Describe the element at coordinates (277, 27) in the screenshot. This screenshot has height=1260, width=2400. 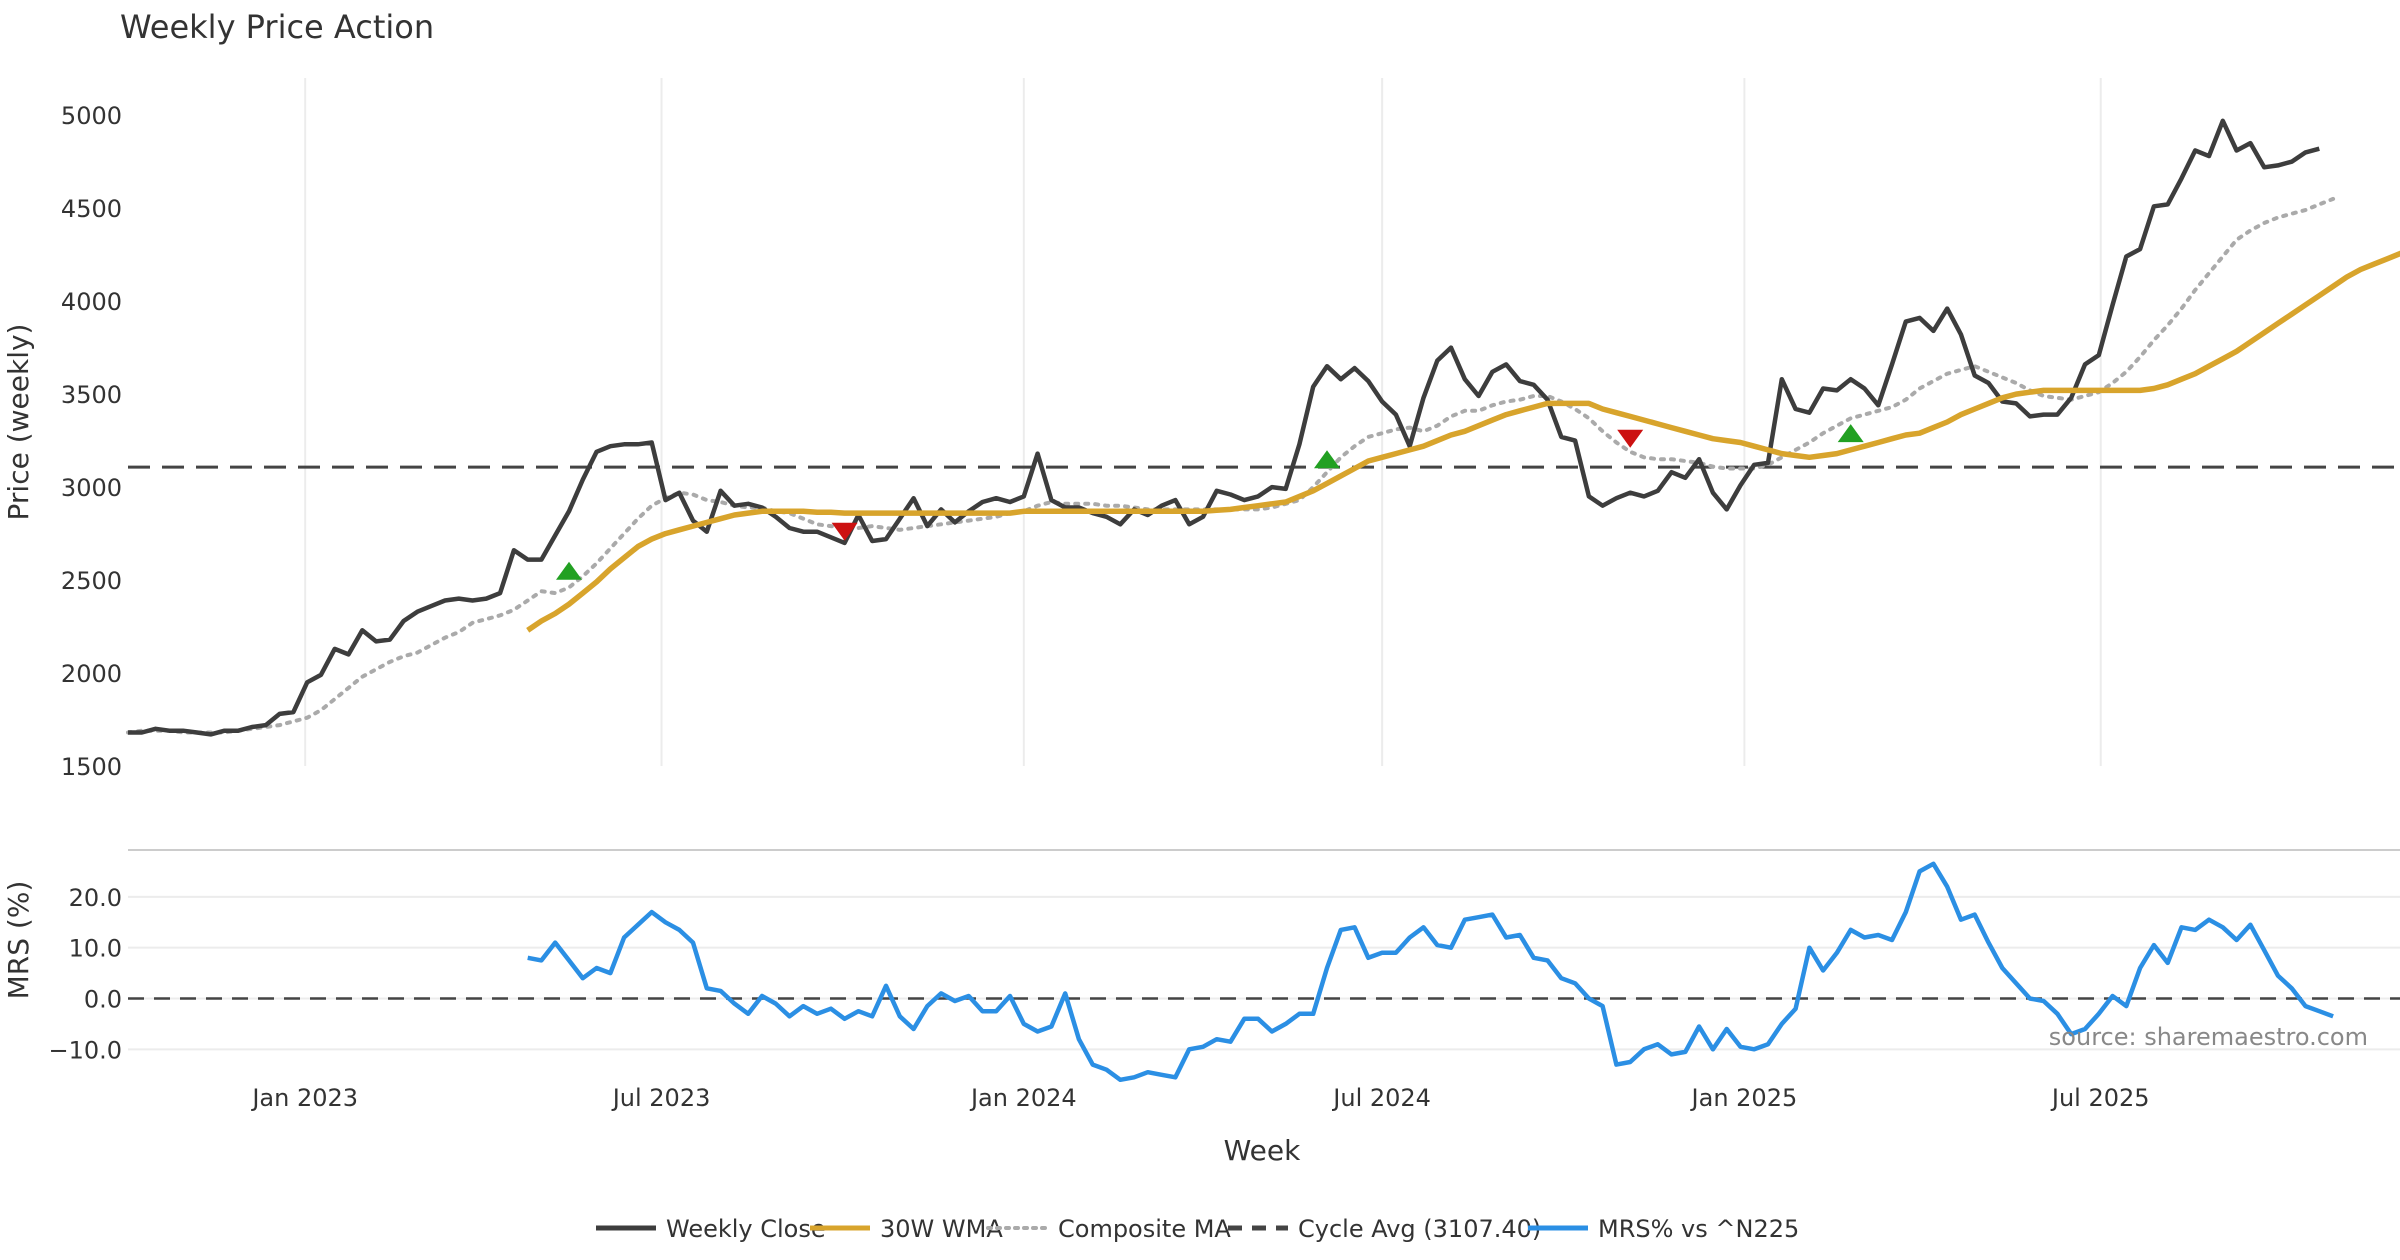
I see `chart-title: Weekly Price Action` at that location.